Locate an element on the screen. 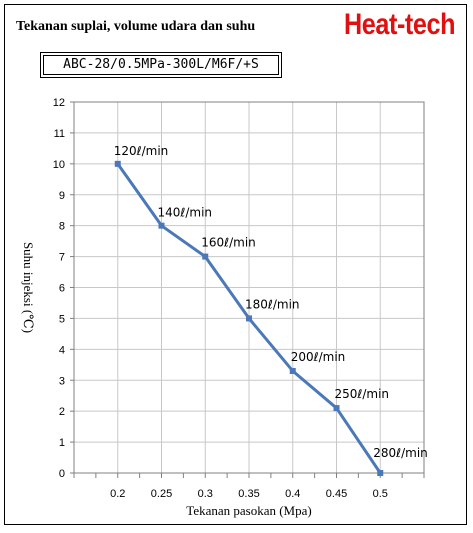 The height and width of the screenshot is (533, 473). data-label: 180ℓ/min is located at coordinates (272, 304).